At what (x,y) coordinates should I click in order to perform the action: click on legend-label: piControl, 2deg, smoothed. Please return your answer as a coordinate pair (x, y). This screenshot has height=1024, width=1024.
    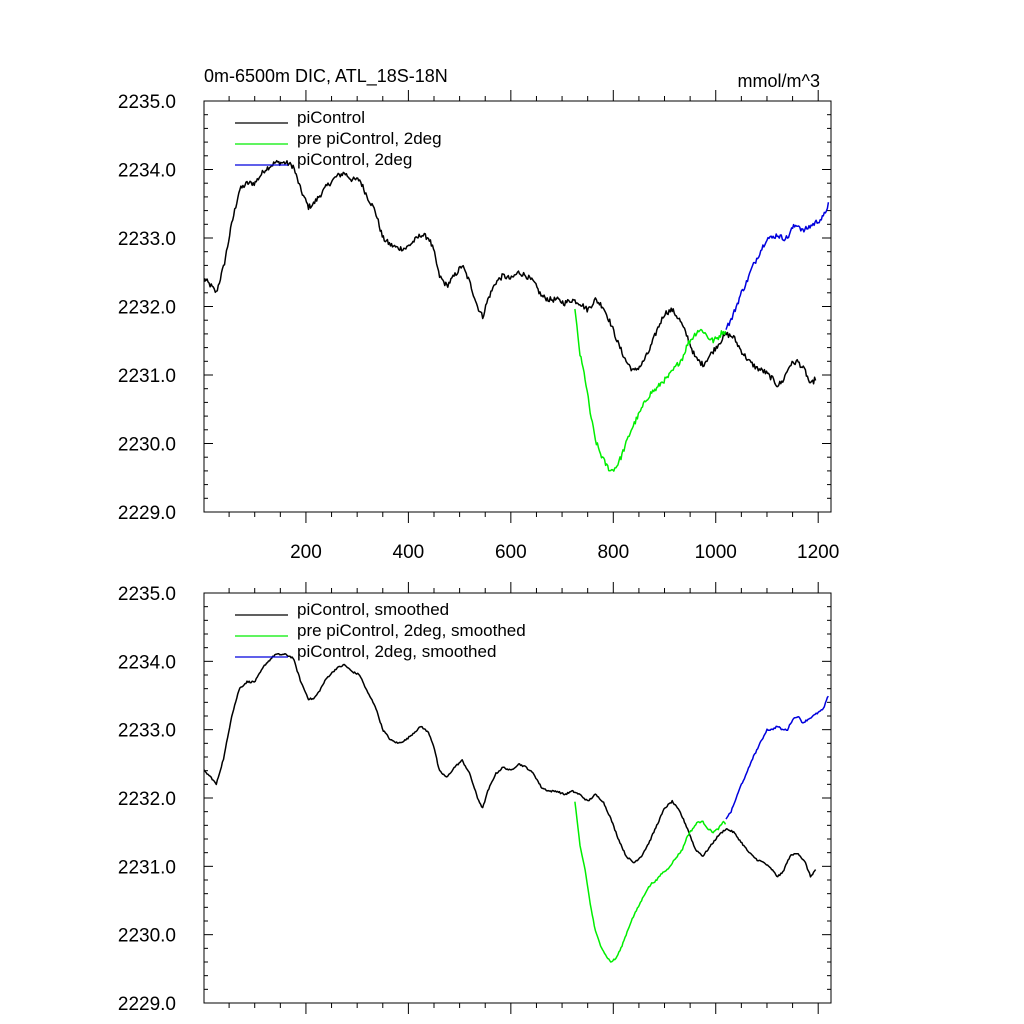
    Looking at the image, I should click on (396, 651).